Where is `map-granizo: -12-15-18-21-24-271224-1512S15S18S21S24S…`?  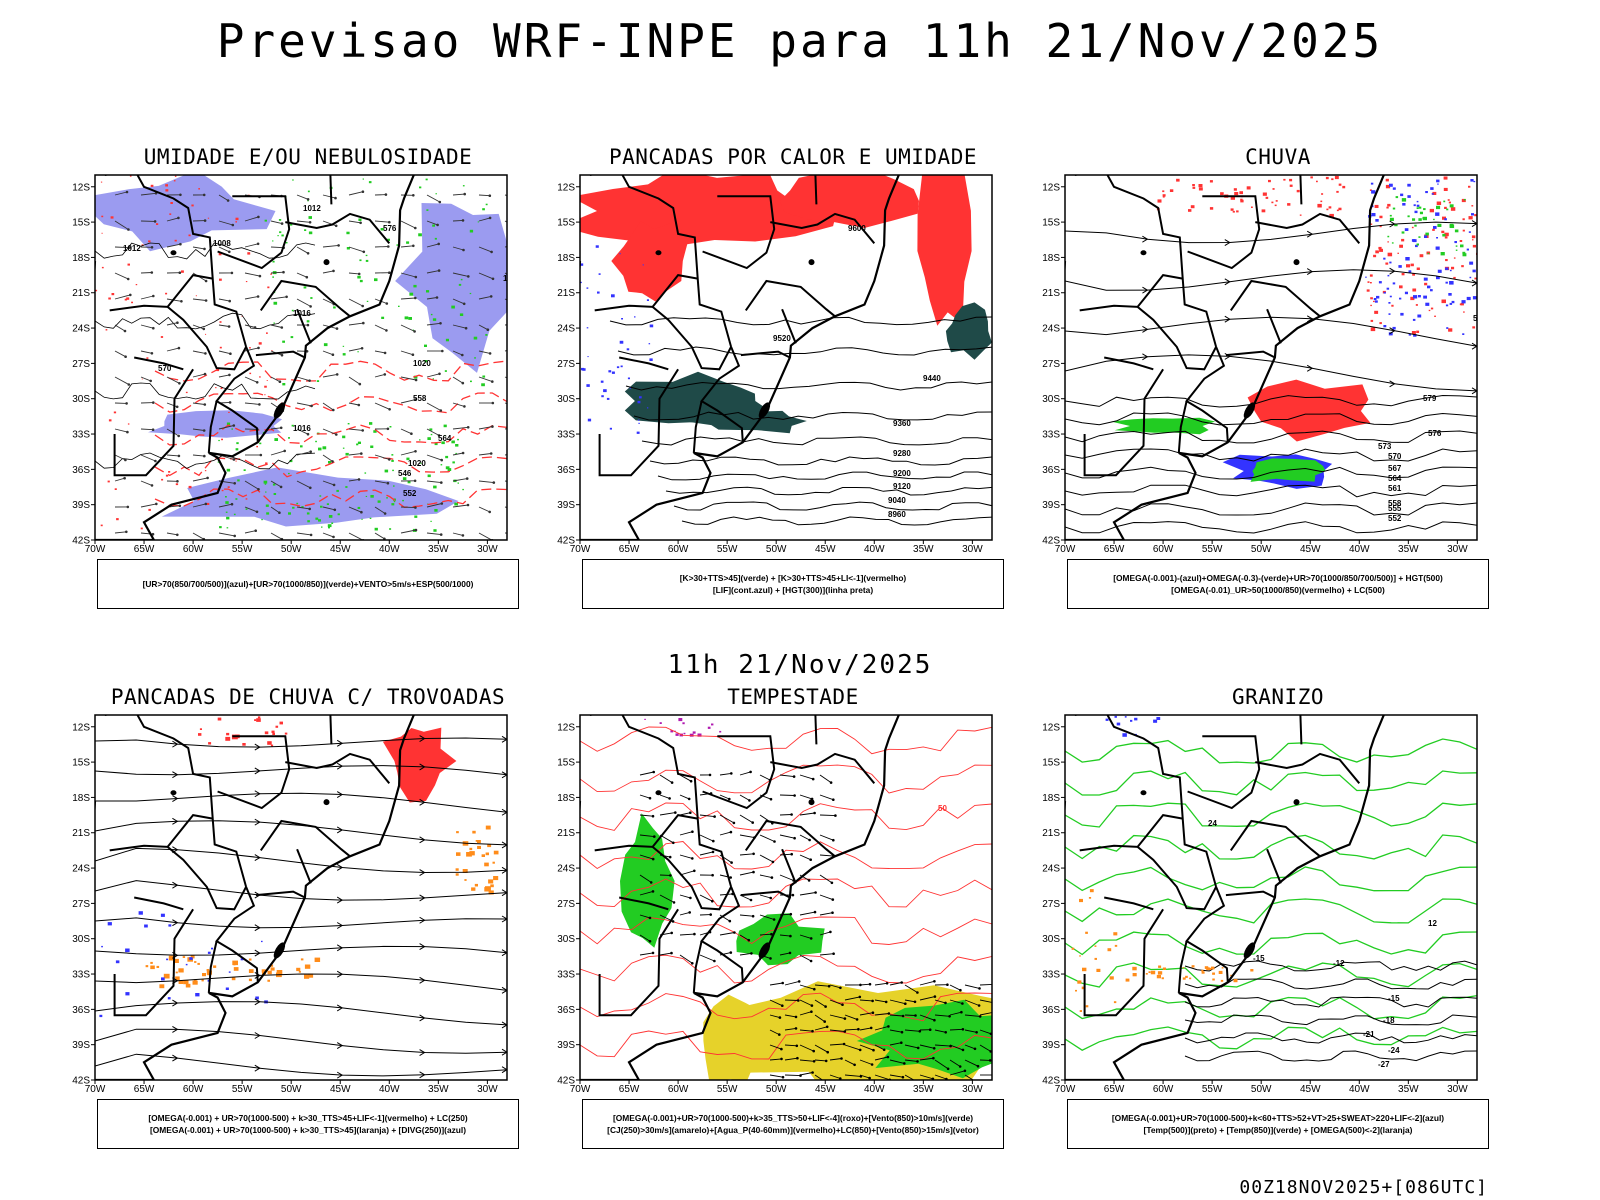 map-granizo: -12-15-18-21-24-271224-1512S15S18S21S24S… is located at coordinates (1278, 911).